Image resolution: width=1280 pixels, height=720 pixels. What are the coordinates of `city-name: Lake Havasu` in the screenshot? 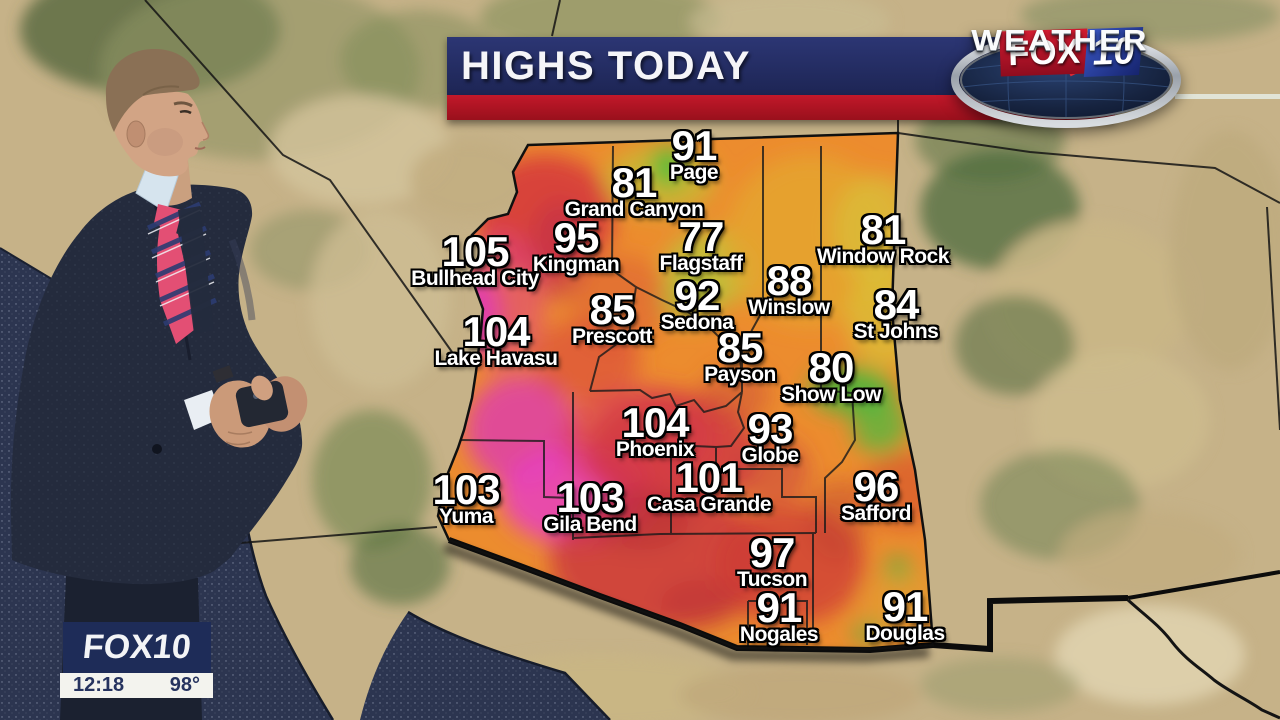 It's located at (496, 358).